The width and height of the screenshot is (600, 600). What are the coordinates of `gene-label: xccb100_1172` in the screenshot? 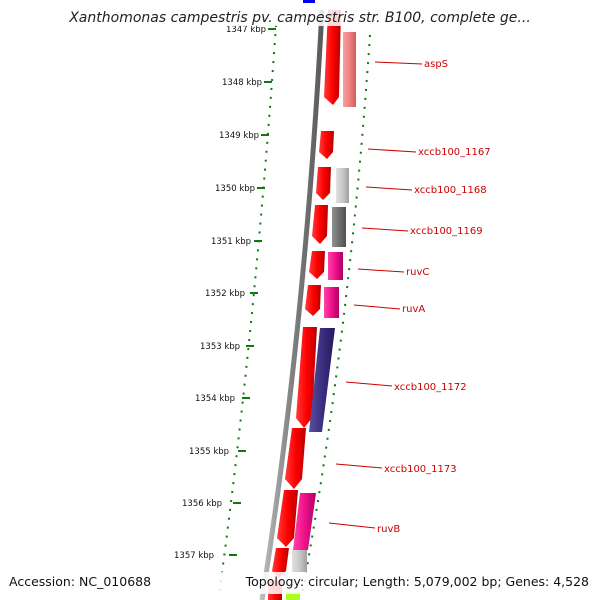 It's located at (430, 387).